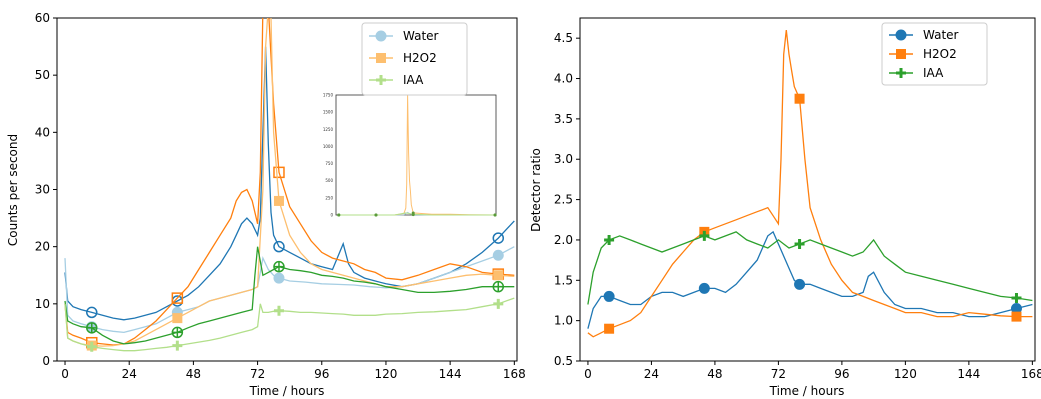 This screenshot has height=399, width=1041. I want to click on x-tick-label: 96, so click(841, 374).